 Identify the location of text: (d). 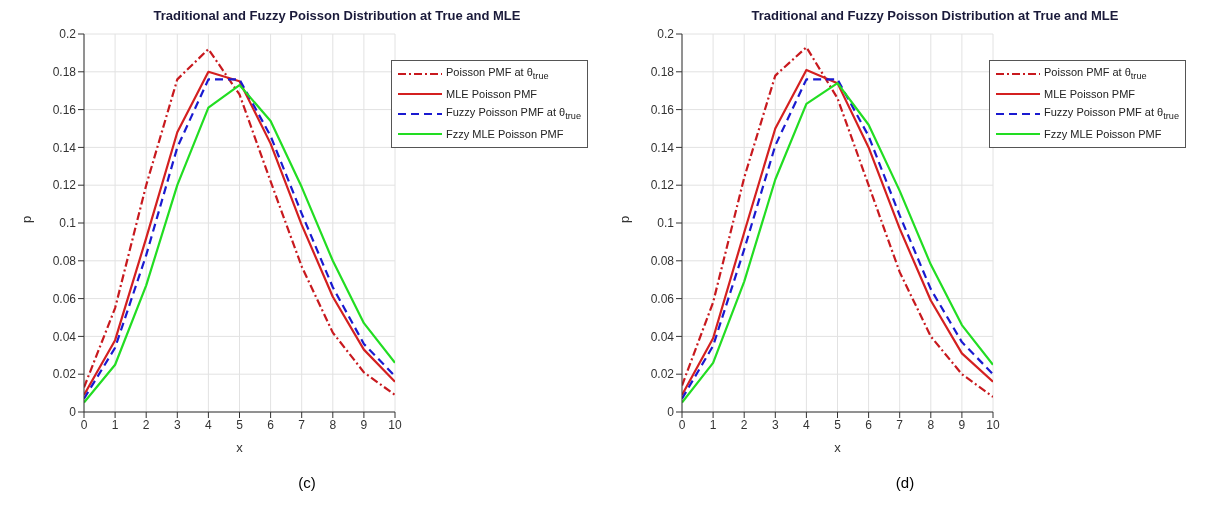
(905, 482).